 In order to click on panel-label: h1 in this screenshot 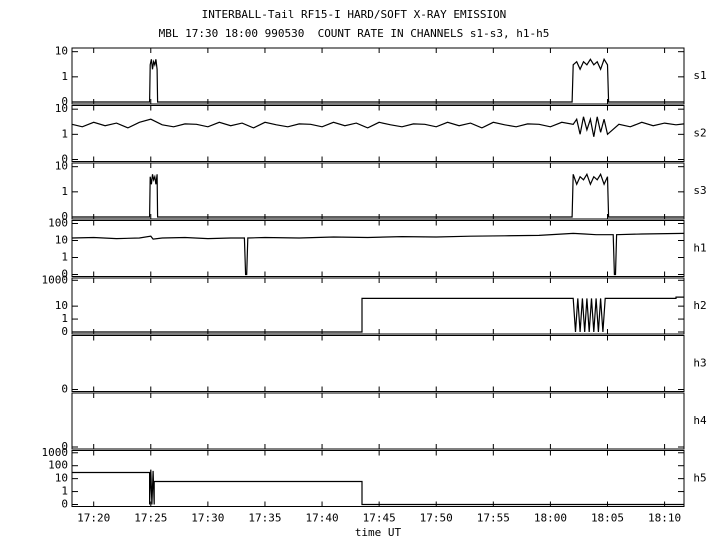, I will do `click(699, 248)`.